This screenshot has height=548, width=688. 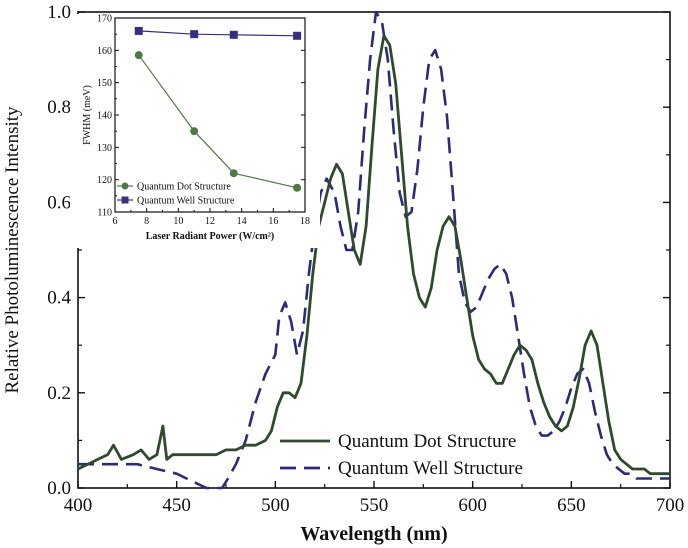 What do you see at coordinates (59, 107) in the screenshot?
I see `main-y-tick-label: 0.8` at bounding box center [59, 107].